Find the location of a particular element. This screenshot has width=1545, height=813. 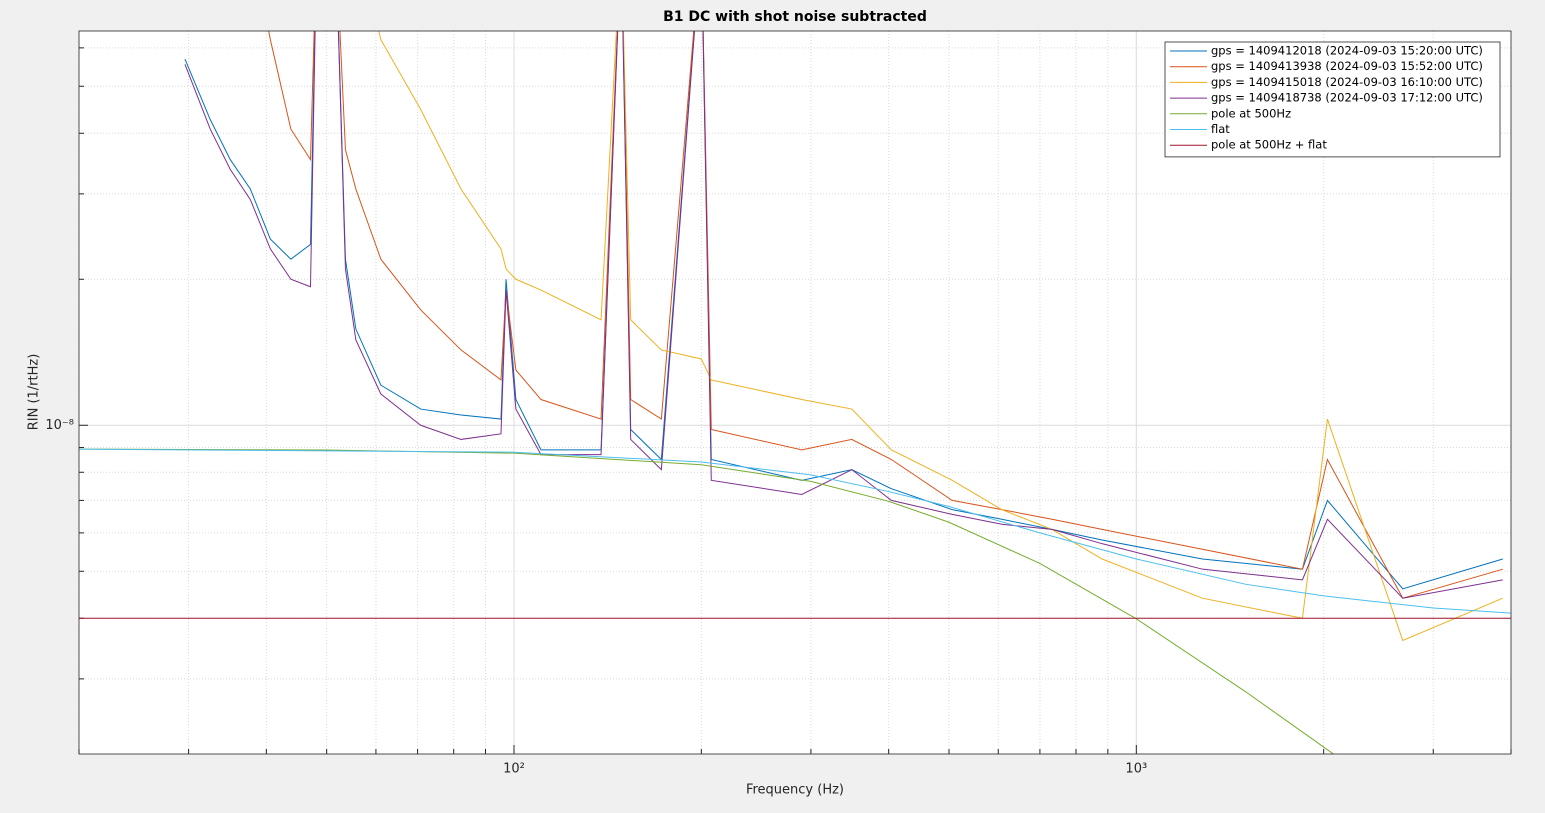

x-tick-label: 10² is located at coordinates (514, 769).